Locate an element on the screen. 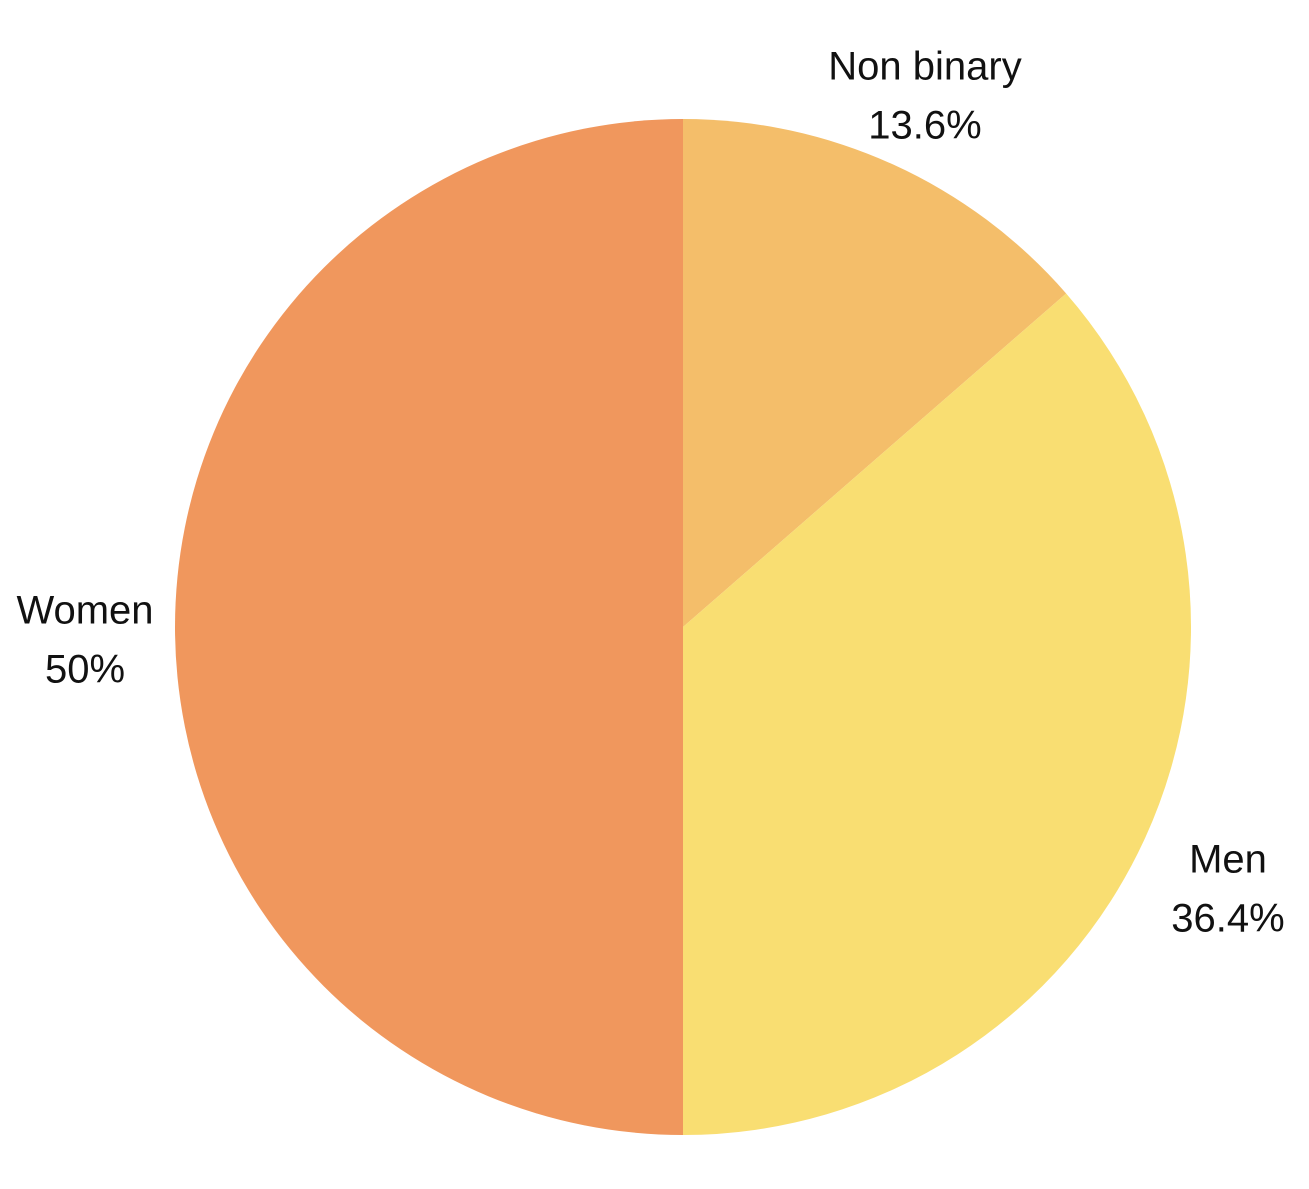 Image resolution: width=1309 pixels, height=1189 pixels. slice-percent-non-binary: 13.6% is located at coordinates (924, 126).